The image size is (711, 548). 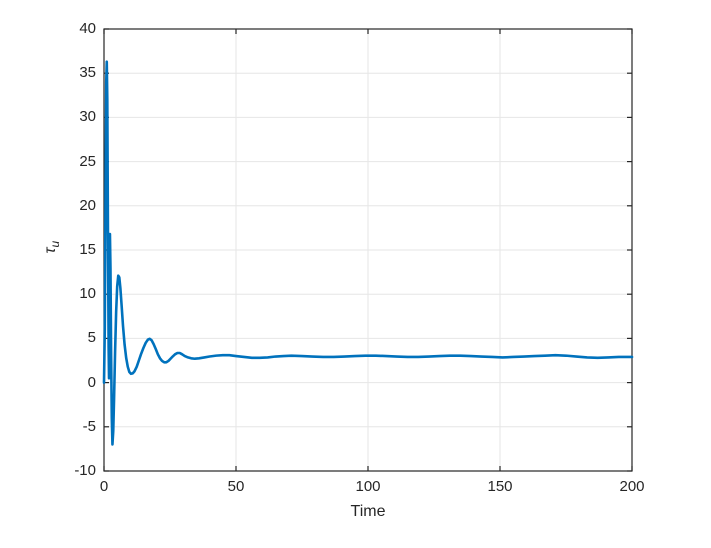 What do you see at coordinates (85, 470) in the screenshot?
I see `y-tick-label: -10` at bounding box center [85, 470].